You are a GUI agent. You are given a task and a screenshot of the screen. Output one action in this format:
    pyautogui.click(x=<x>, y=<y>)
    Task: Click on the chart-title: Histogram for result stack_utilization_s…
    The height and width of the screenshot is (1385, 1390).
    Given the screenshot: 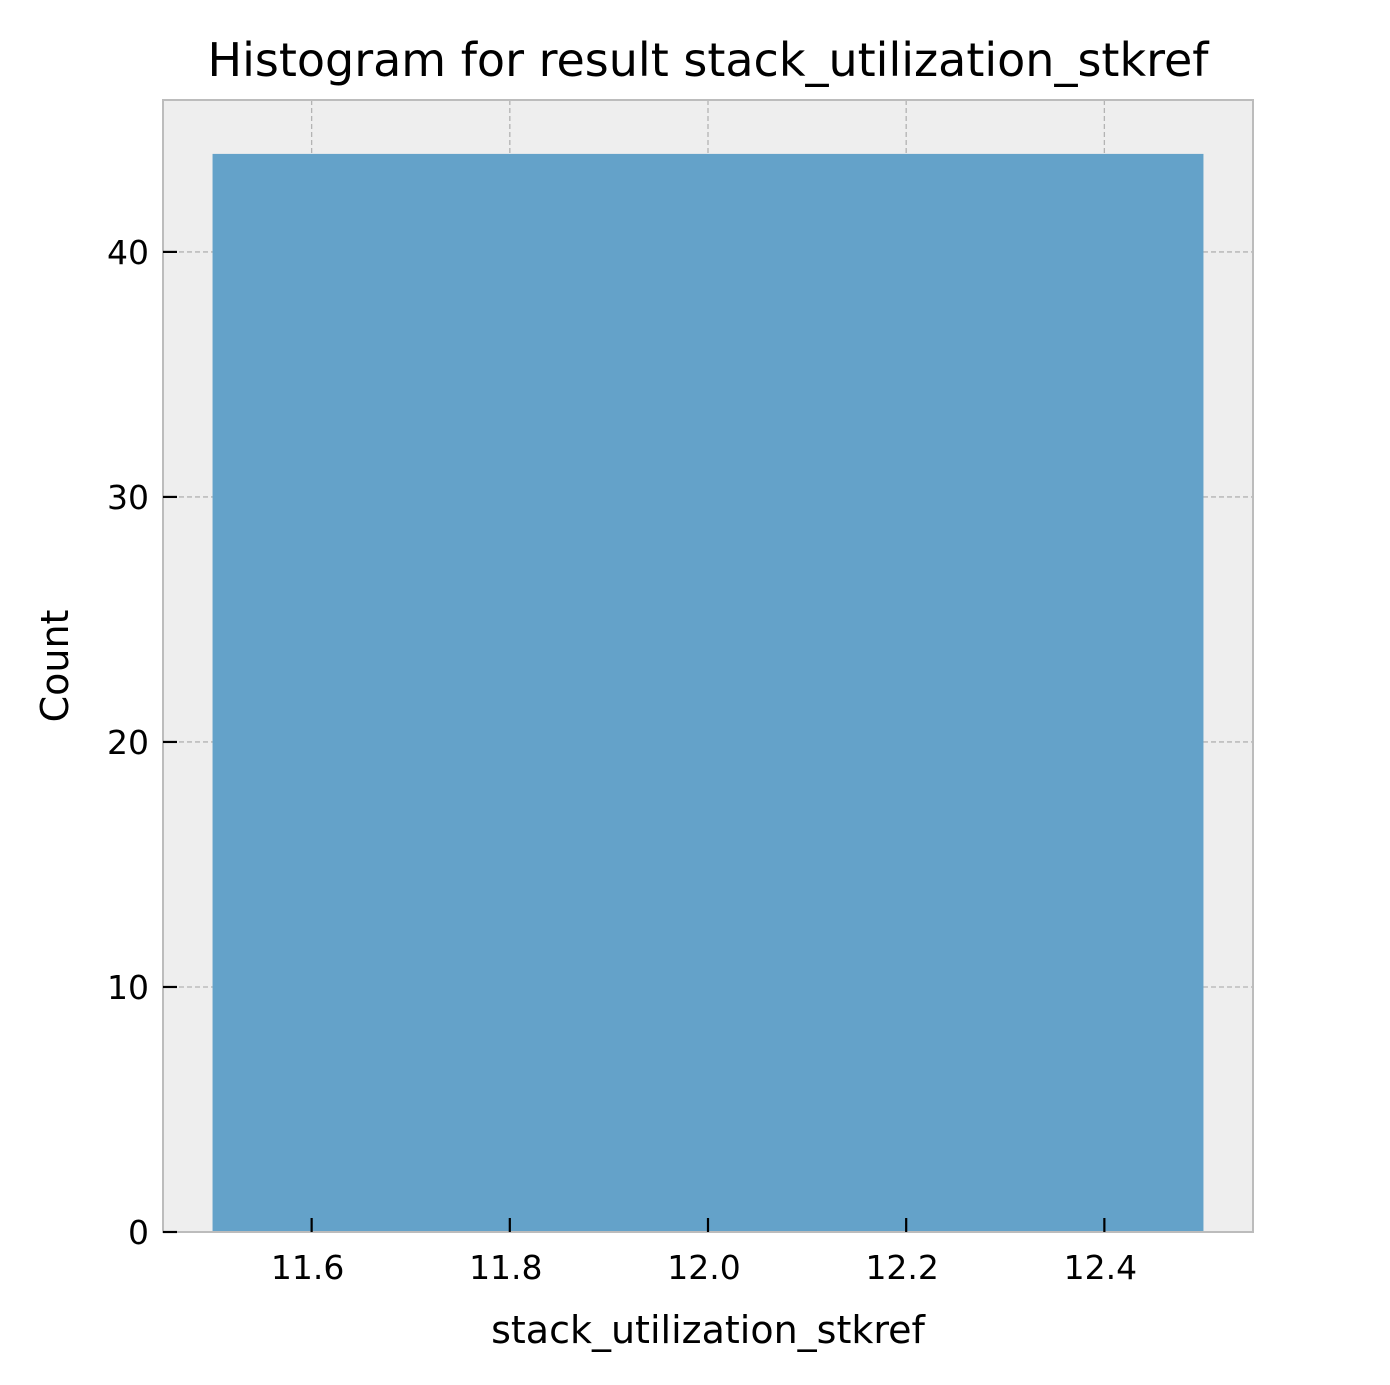 What is the action you would take?
    pyautogui.click(x=708, y=60)
    